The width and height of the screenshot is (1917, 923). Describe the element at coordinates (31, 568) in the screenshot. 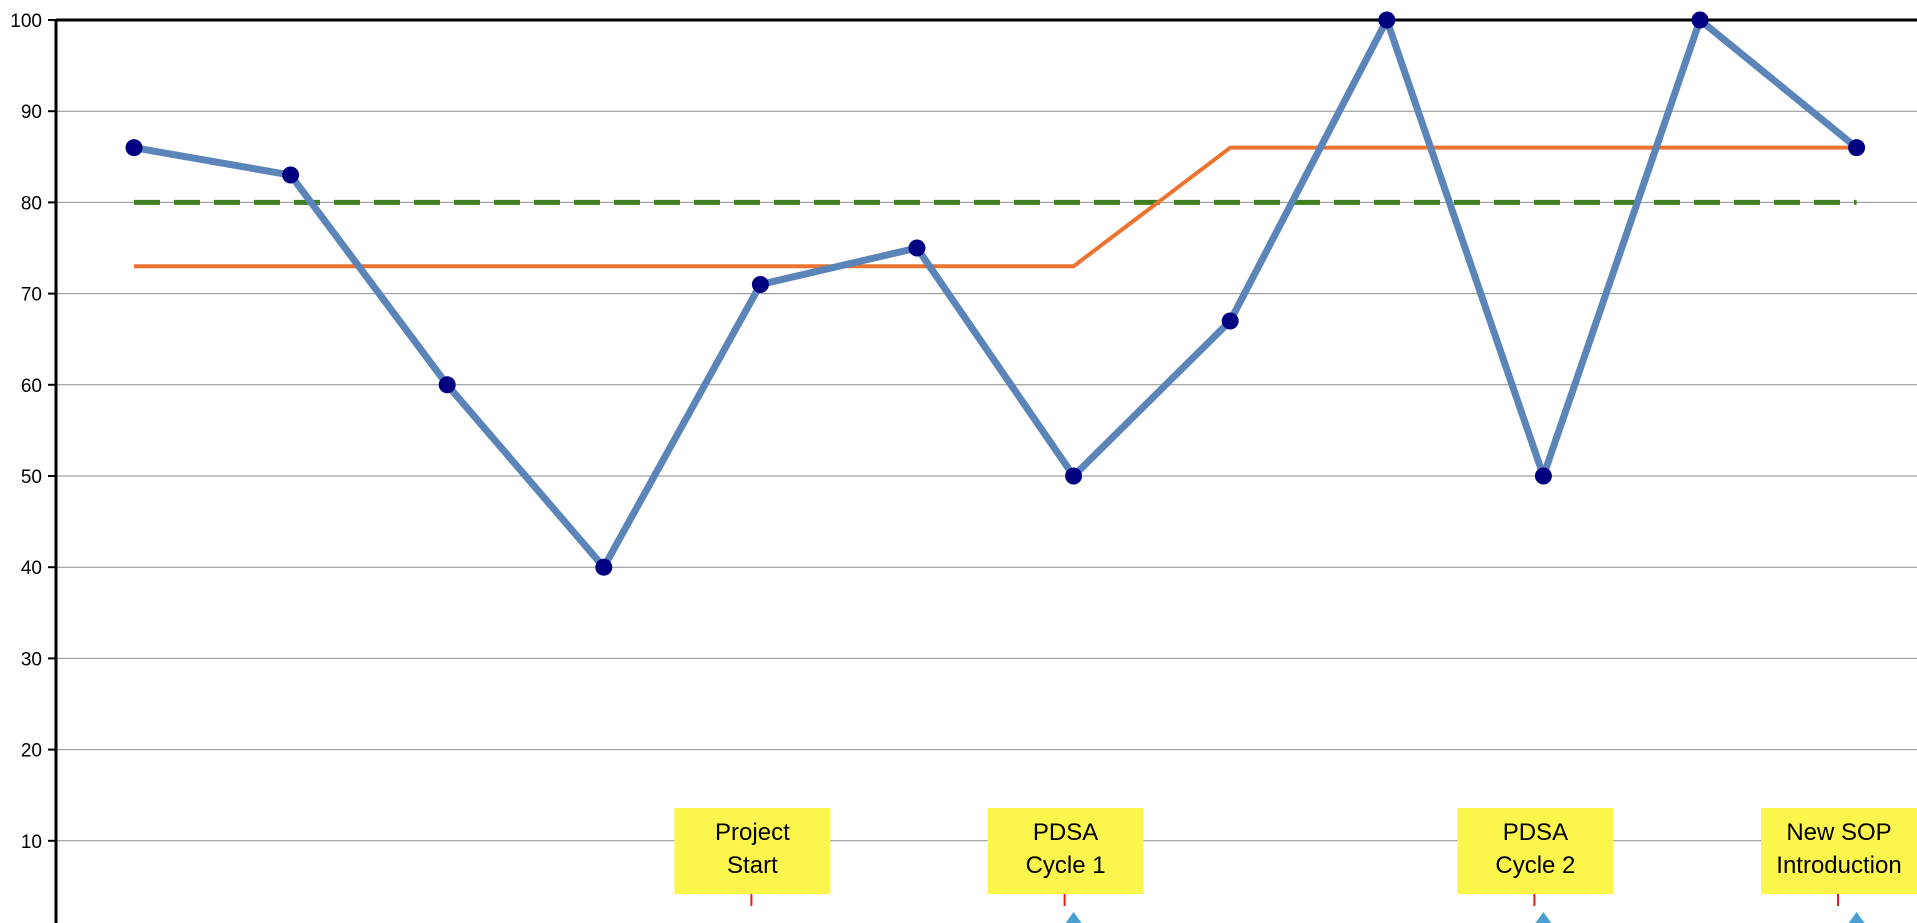

I see `y-tick-label: 40` at that location.